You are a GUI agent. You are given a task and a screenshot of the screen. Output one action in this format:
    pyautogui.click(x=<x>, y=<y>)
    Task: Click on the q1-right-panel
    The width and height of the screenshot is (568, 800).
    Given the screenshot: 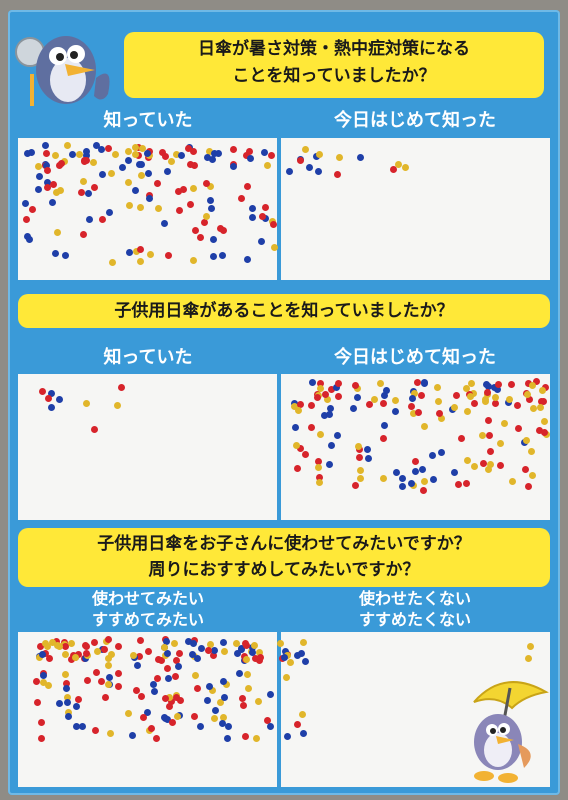 What is the action you would take?
    pyautogui.click(x=415, y=209)
    